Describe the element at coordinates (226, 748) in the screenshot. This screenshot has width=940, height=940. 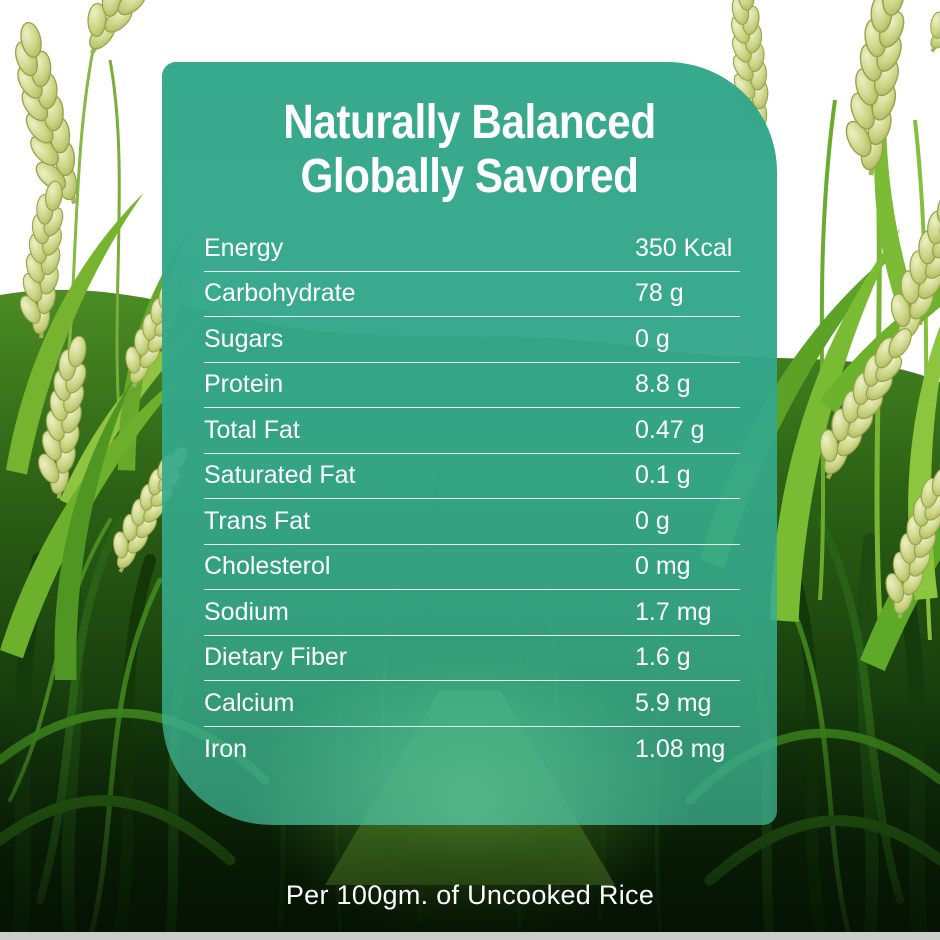
I see `nutrient-label: Iron` at that location.